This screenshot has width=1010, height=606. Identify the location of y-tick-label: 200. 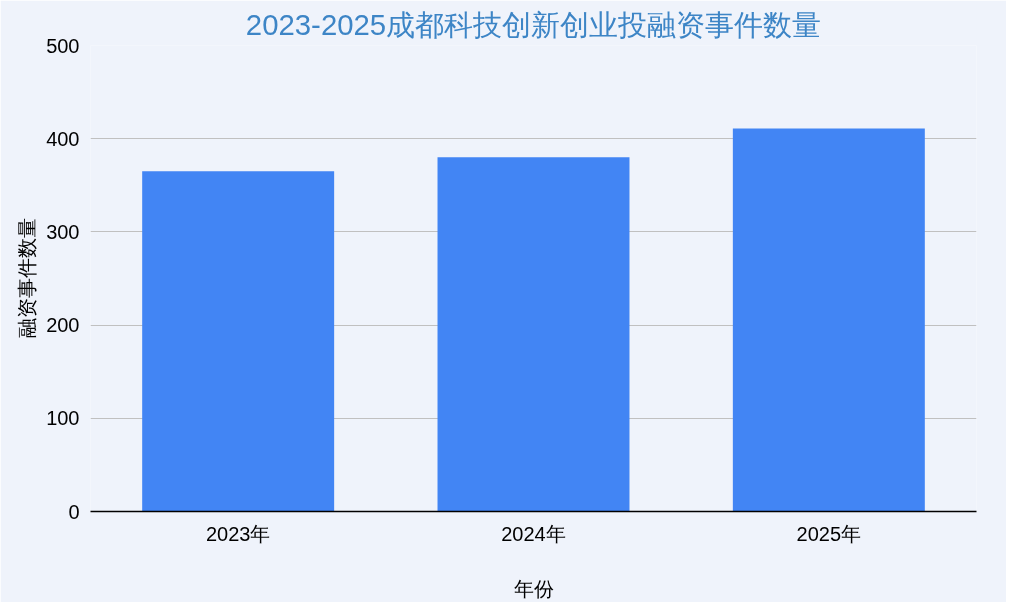
(63, 325).